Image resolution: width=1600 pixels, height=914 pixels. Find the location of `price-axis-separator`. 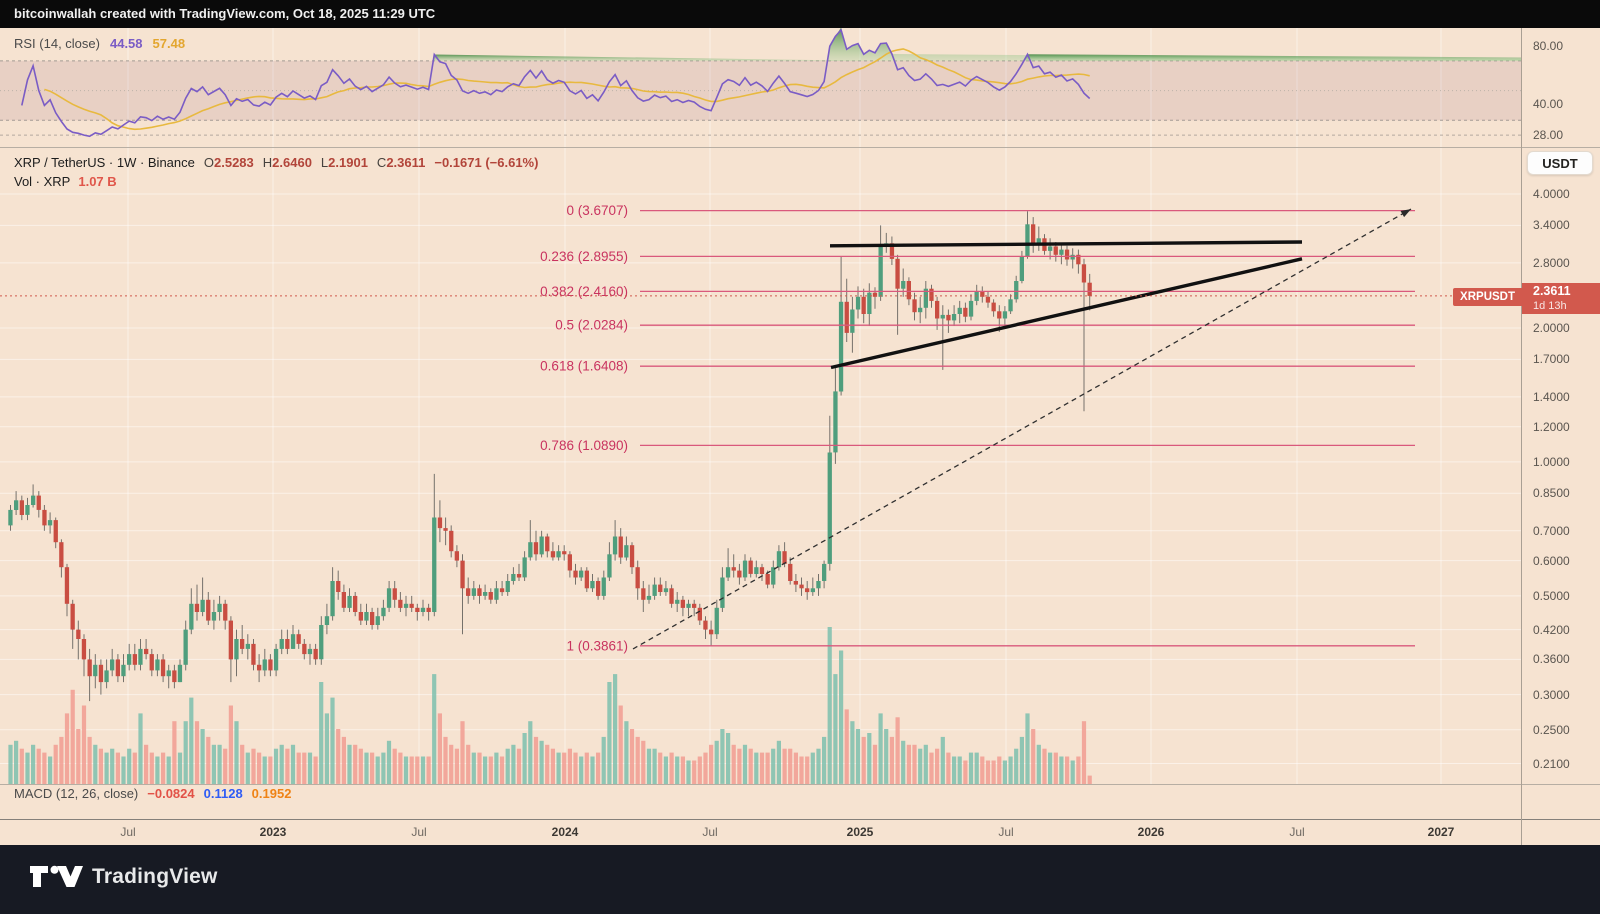

price-axis-separator is located at coordinates (1521, 436).